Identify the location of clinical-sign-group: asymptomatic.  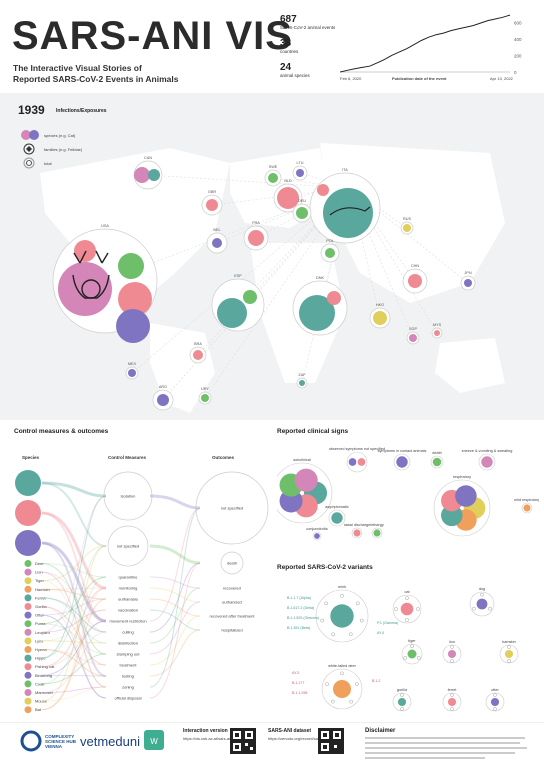
(337, 516).